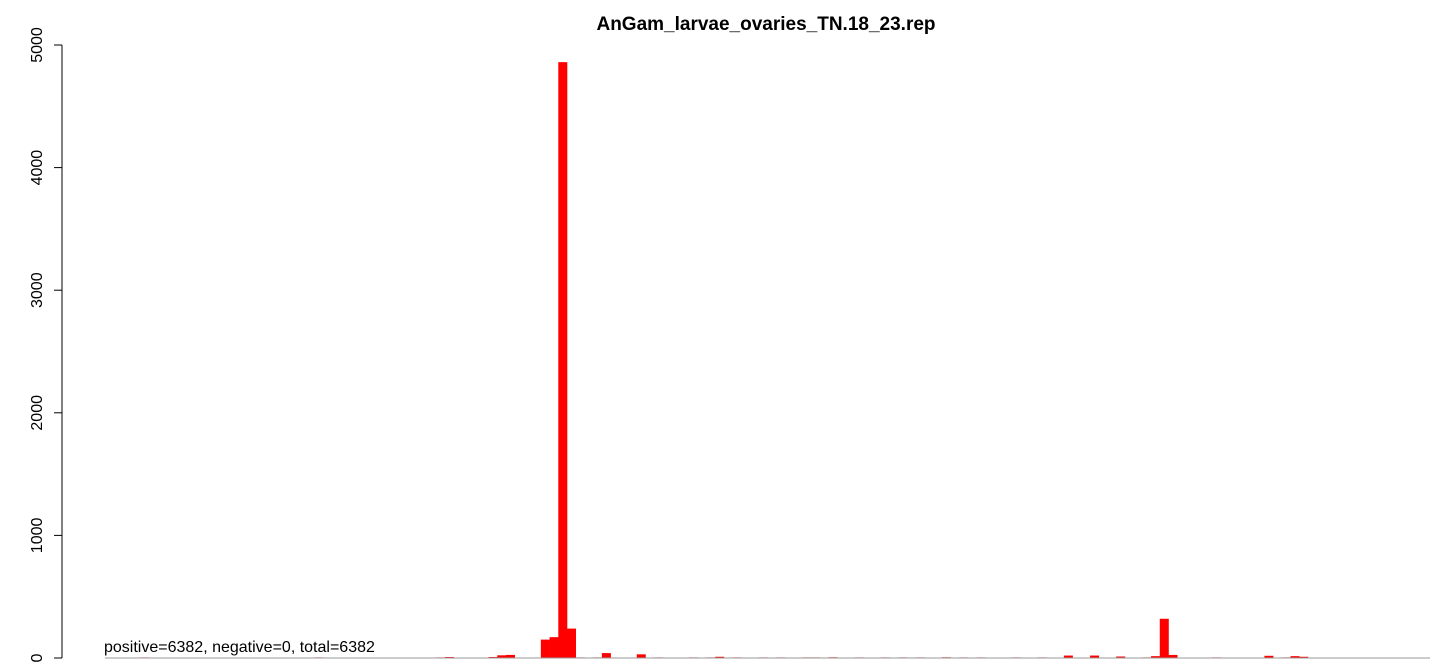 The height and width of the screenshot is (667, 1439). Describe the element at coordinates (37, 536) in the screenshot. I see `y-tick-label: 1000` at that location.